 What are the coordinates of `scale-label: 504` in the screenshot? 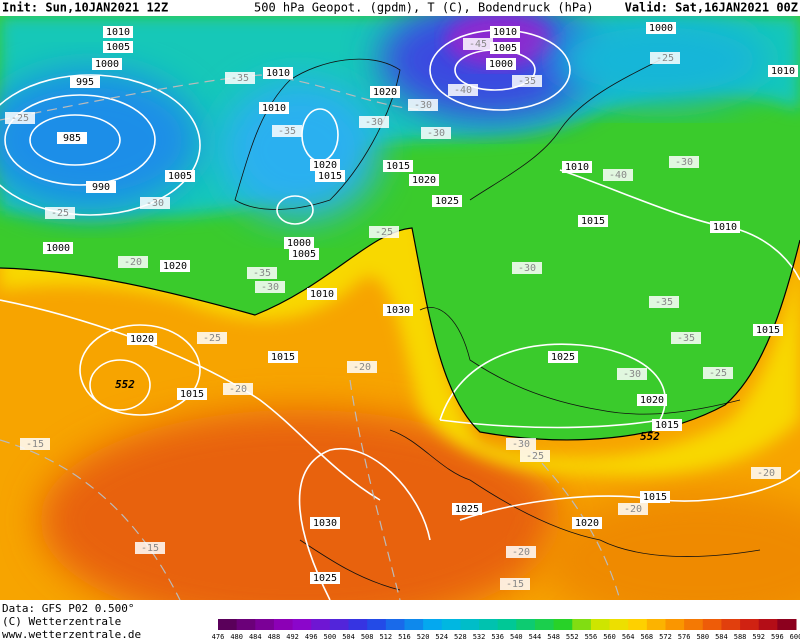 It's located at (348, 637).